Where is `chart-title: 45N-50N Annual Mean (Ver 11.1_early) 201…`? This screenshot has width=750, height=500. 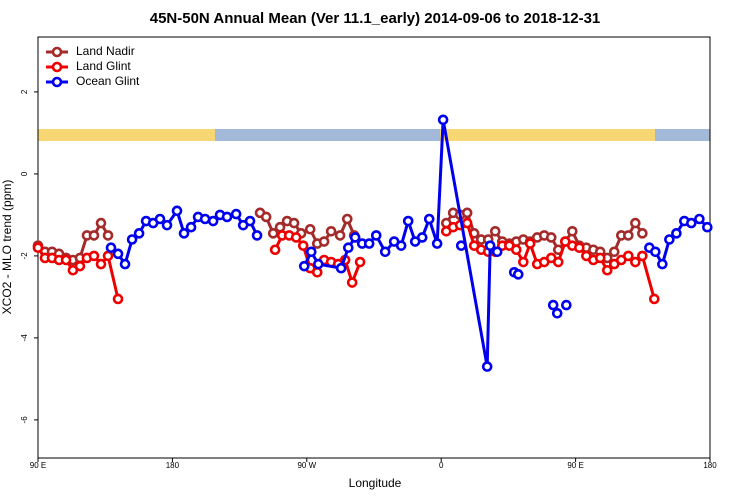
chart-title: 45N-50N Annual Mean (Ver 11.1_early) 201… is located at coordinates (375, 18).